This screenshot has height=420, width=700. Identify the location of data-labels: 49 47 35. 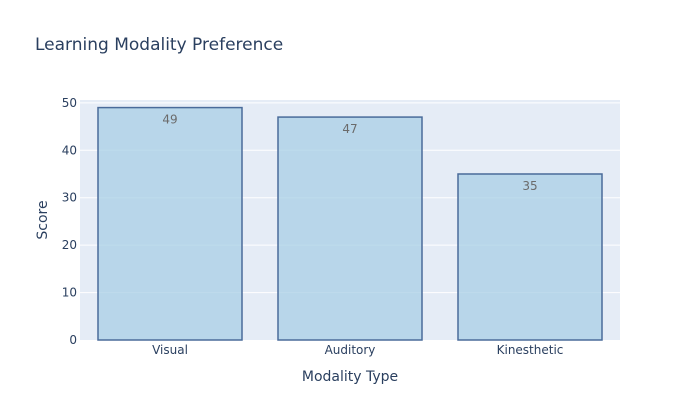
(349, 153).